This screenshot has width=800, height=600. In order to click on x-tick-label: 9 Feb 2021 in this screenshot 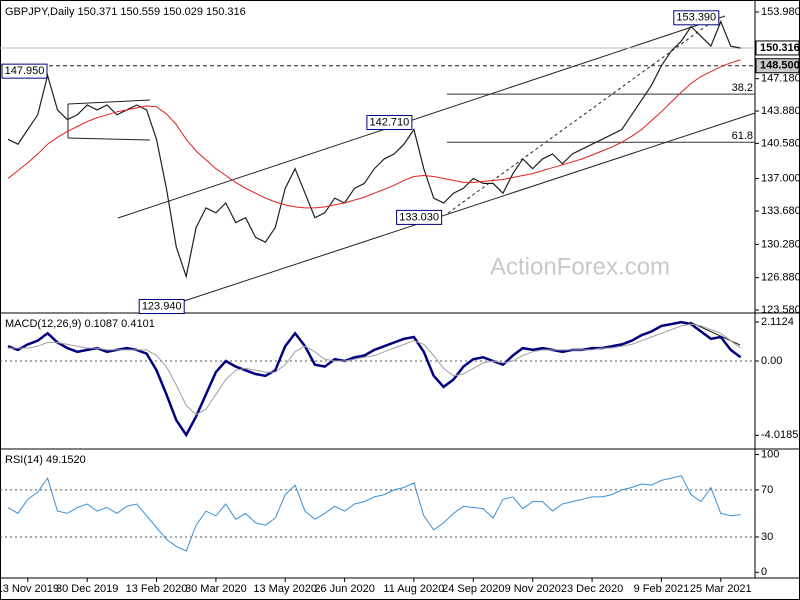, I will do `click(662, 589)`.